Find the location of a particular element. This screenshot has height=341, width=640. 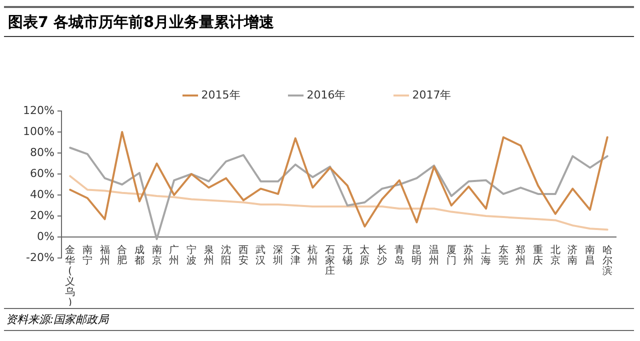

y-tick-label: 120% is located at coordinates (38, 110).